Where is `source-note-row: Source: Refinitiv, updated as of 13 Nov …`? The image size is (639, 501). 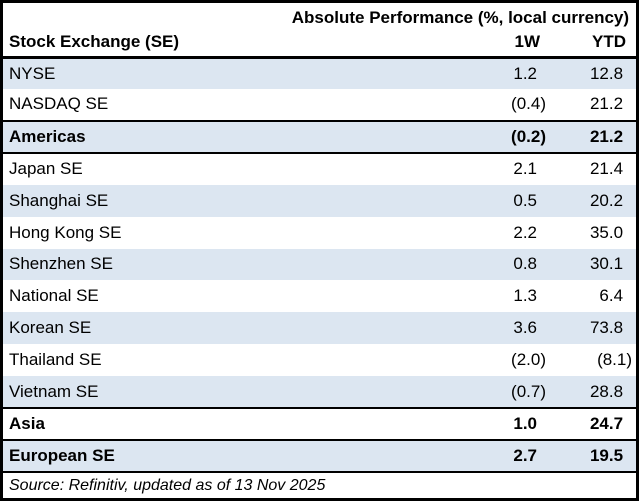
source-note-row: Source: Refinitiv, updated as of 13 Nov … is located at coordinates (320, 484).